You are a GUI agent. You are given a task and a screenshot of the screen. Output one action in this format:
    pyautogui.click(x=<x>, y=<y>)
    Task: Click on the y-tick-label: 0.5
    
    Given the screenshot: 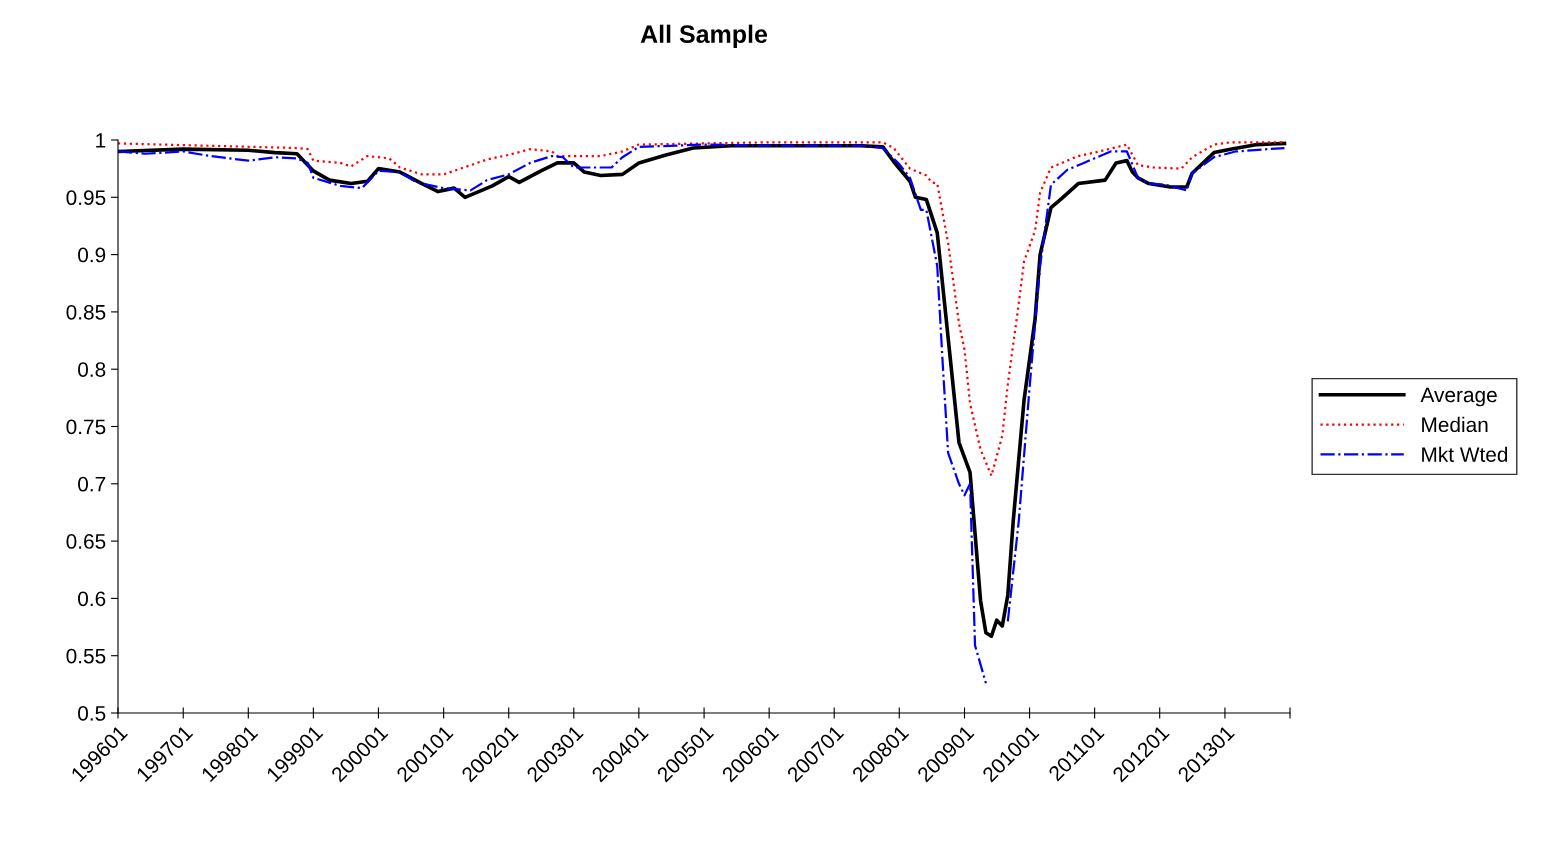 What is the action you would take?
    pyautogui.click(x=92, y=713)
    